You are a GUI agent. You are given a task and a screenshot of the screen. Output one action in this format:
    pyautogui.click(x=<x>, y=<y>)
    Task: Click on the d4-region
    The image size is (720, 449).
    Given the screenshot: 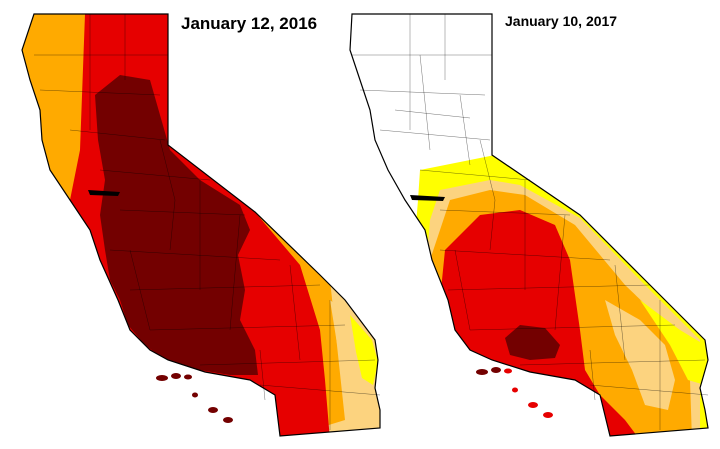 What is the action you would take?
    pyautogui.click(x=532, y=342)
    